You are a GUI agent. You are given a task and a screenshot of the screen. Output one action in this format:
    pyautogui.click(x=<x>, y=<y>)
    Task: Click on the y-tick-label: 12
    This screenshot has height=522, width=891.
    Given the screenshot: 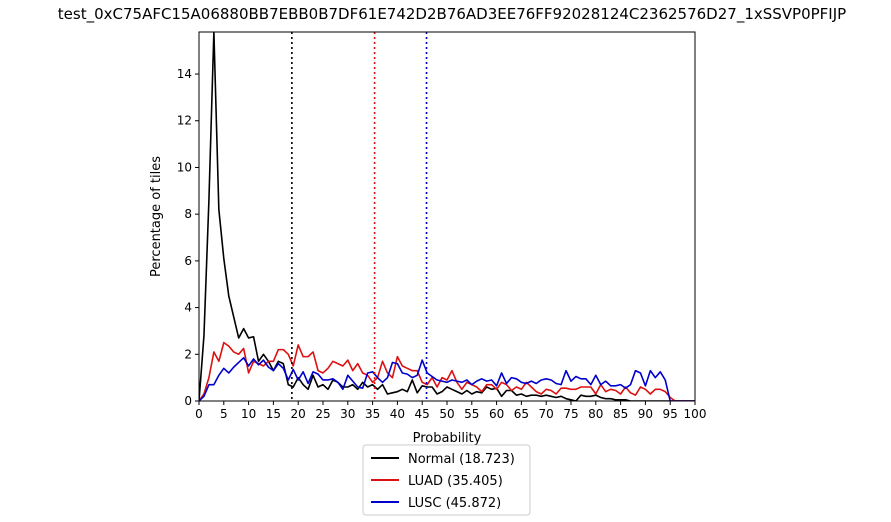 What is the action you would take?
    pyautogui.click(x=184, y=121)
    